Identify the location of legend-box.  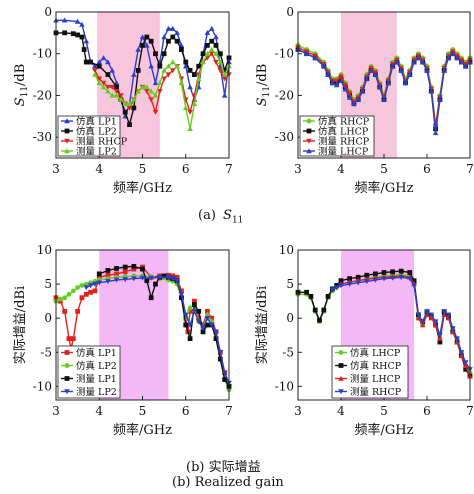
(370, 372).